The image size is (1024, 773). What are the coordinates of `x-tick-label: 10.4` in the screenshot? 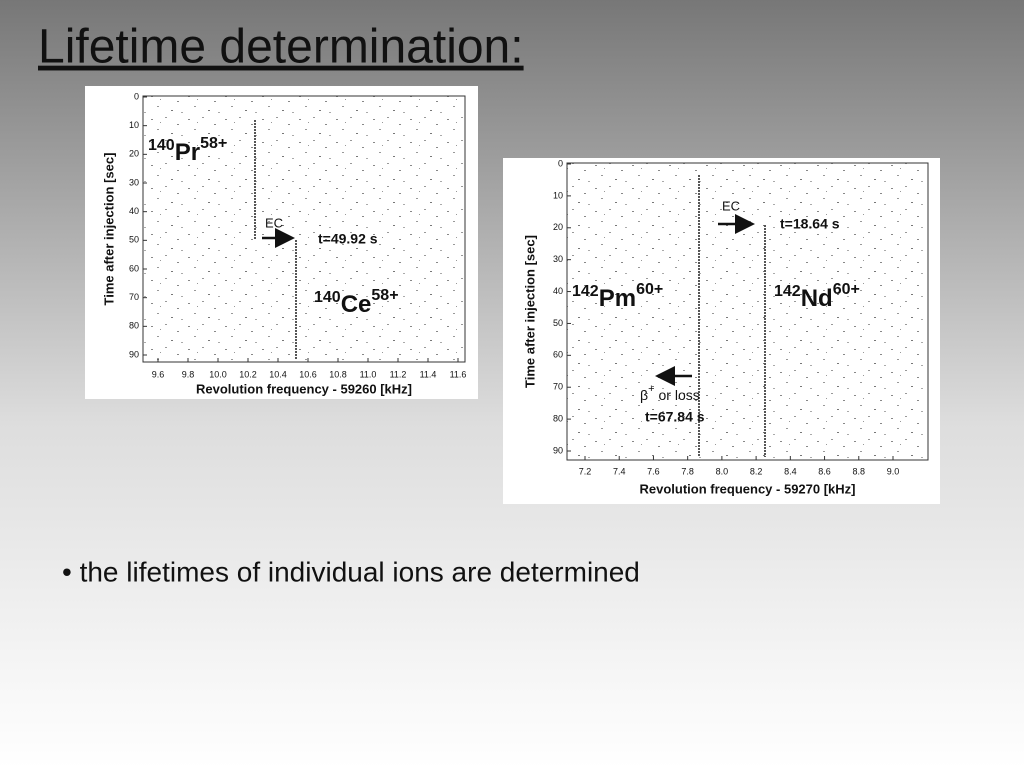 It's located at (278, 374).